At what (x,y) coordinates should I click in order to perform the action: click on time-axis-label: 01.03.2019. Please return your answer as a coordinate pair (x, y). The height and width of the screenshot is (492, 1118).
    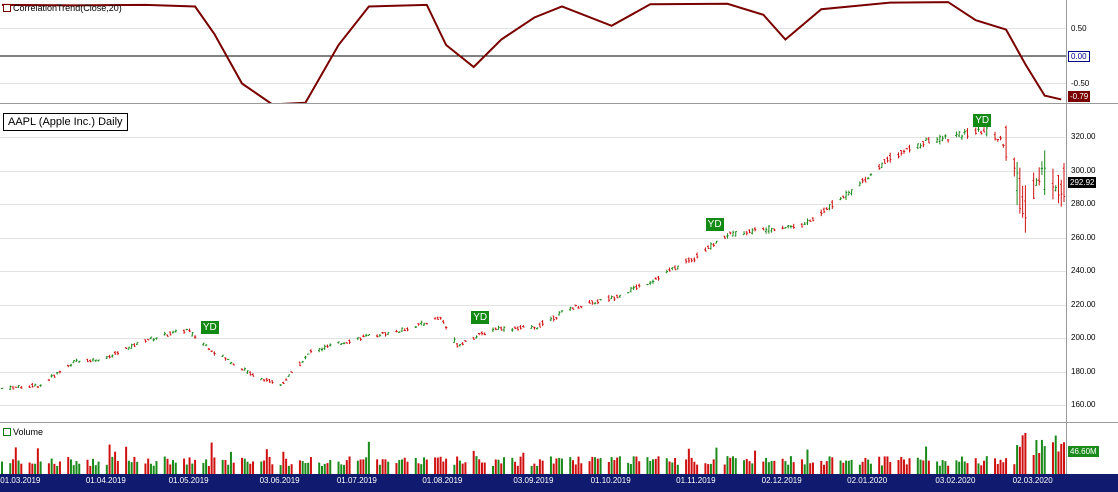
    Looking at the image, I should click on (20, 480).